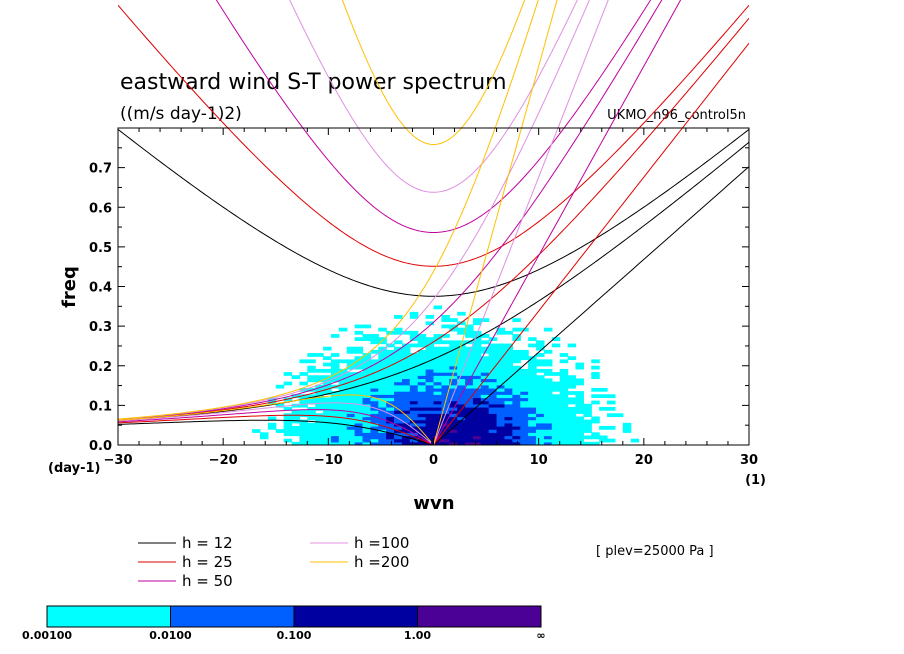 The height and width of the screenshot is (654, 904). What do you see at coordinates (100, 367) in the screenshot?
I see `y-tick-label: 0.2` at bounding box center [100, 367].